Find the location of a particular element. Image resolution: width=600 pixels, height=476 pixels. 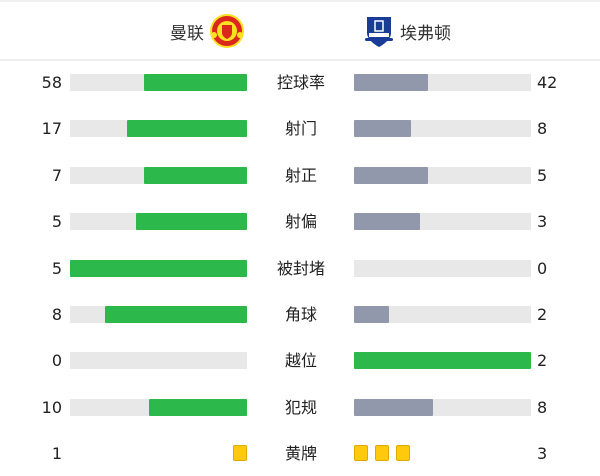

stat-row: 17 射门 8 is located at coordinates (300, 129).